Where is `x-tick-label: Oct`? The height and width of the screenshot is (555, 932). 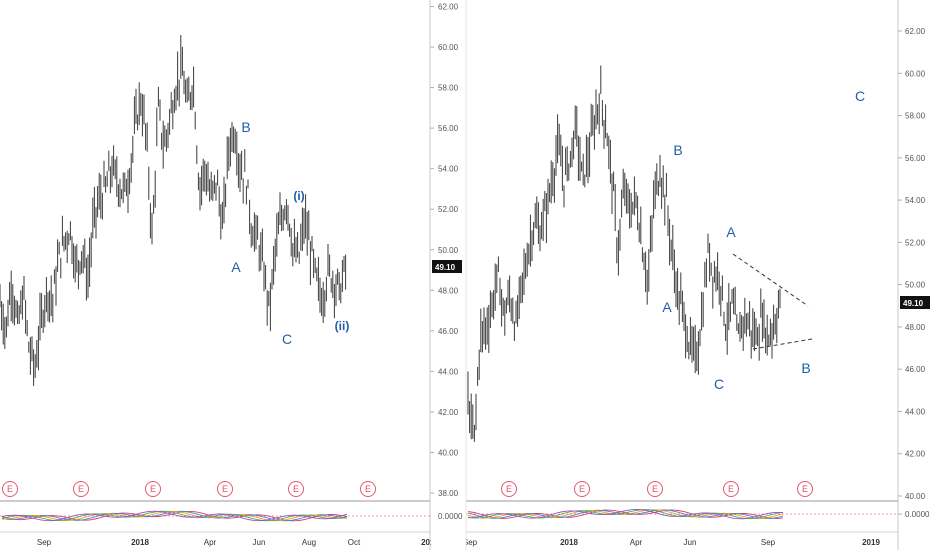
x-tick-label: Oct is located at coordinates (354, 542).